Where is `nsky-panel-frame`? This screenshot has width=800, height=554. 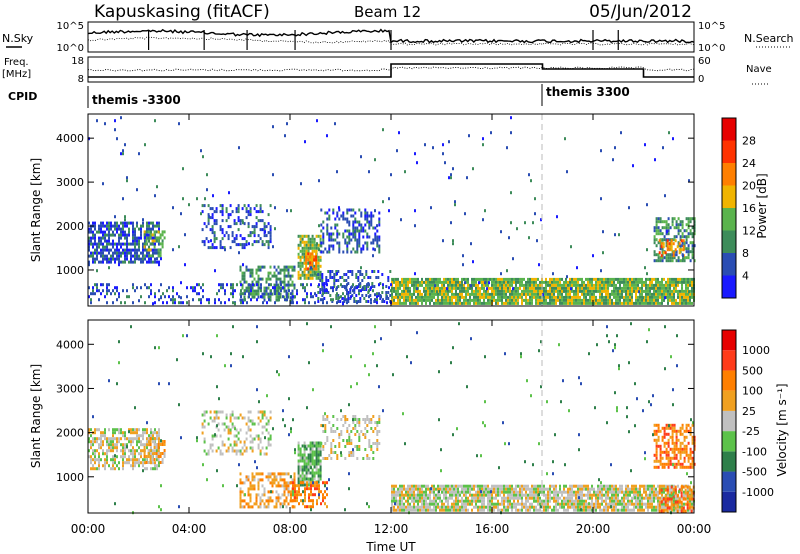 nsky-panel-frame is located at coordinates (391, 37).